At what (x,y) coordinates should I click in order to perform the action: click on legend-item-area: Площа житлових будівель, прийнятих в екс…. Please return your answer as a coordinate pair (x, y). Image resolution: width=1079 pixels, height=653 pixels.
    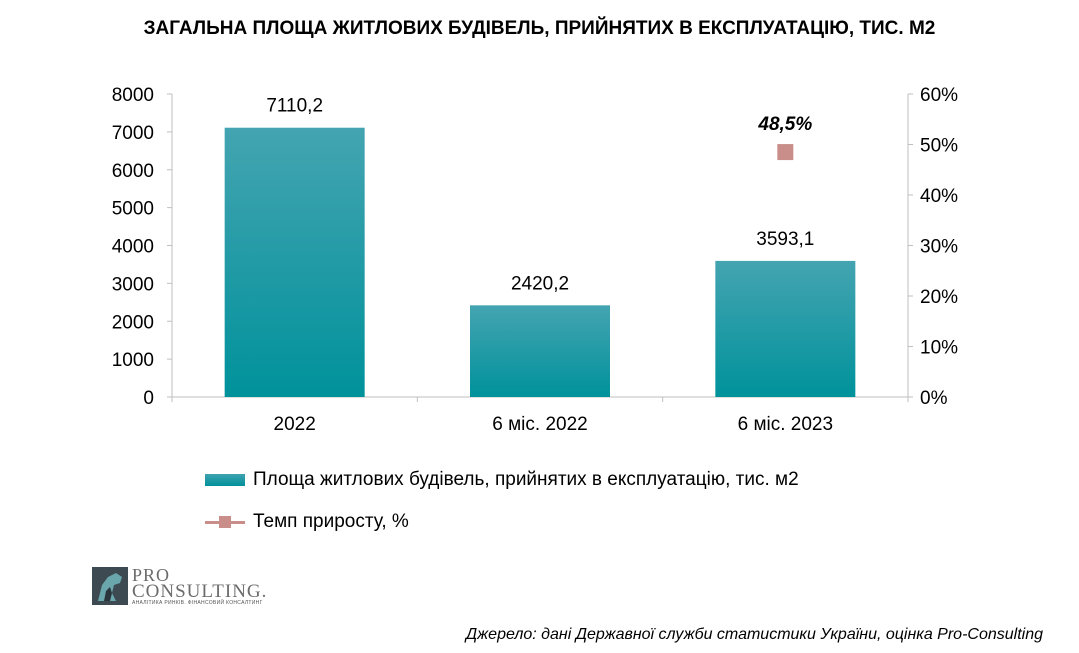
    Looking at the image, I should click on (502, 480).